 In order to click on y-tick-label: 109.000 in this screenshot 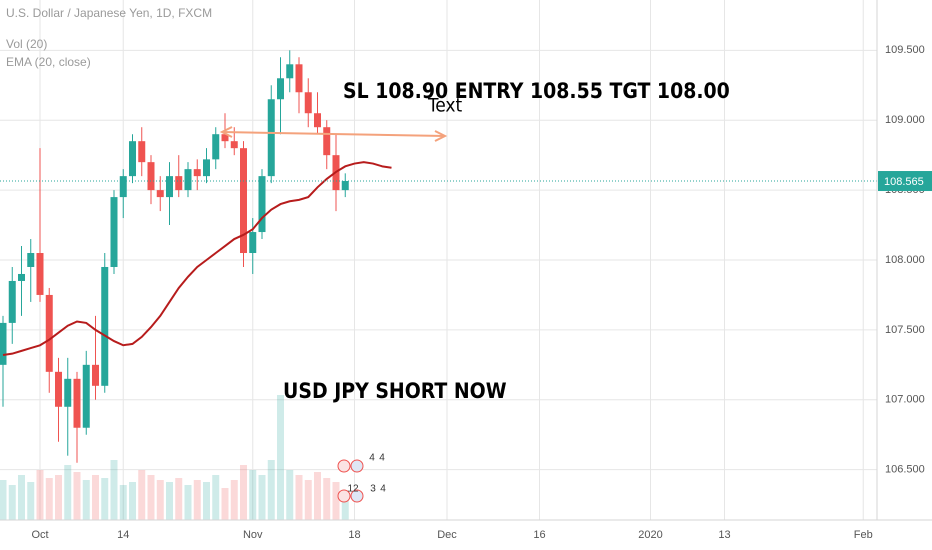, I will do `click(905, 120)`.